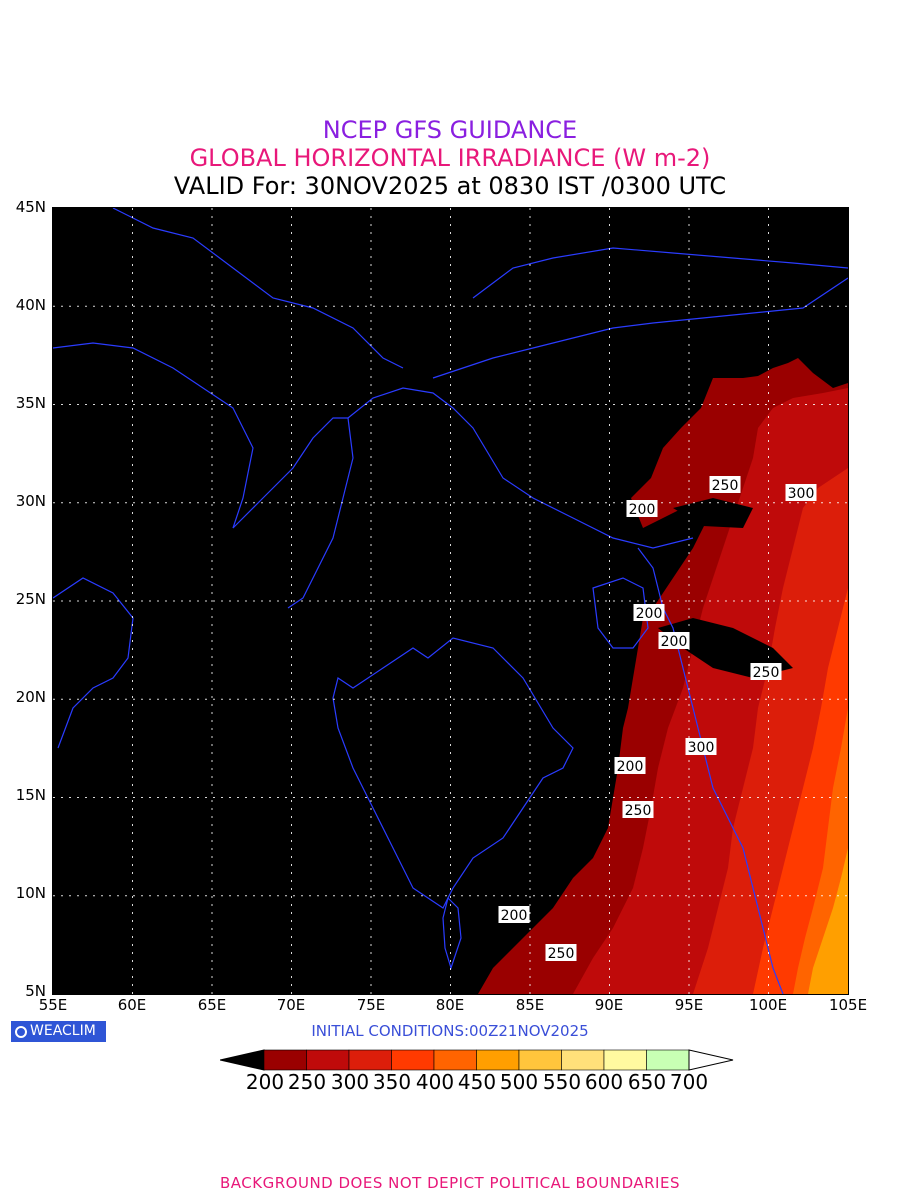 This screenshot has width=900, height=1200. Describe the element at coordinates (562, 1082) in the screenshot. I see `colorbar-label-550: 550` at that location.